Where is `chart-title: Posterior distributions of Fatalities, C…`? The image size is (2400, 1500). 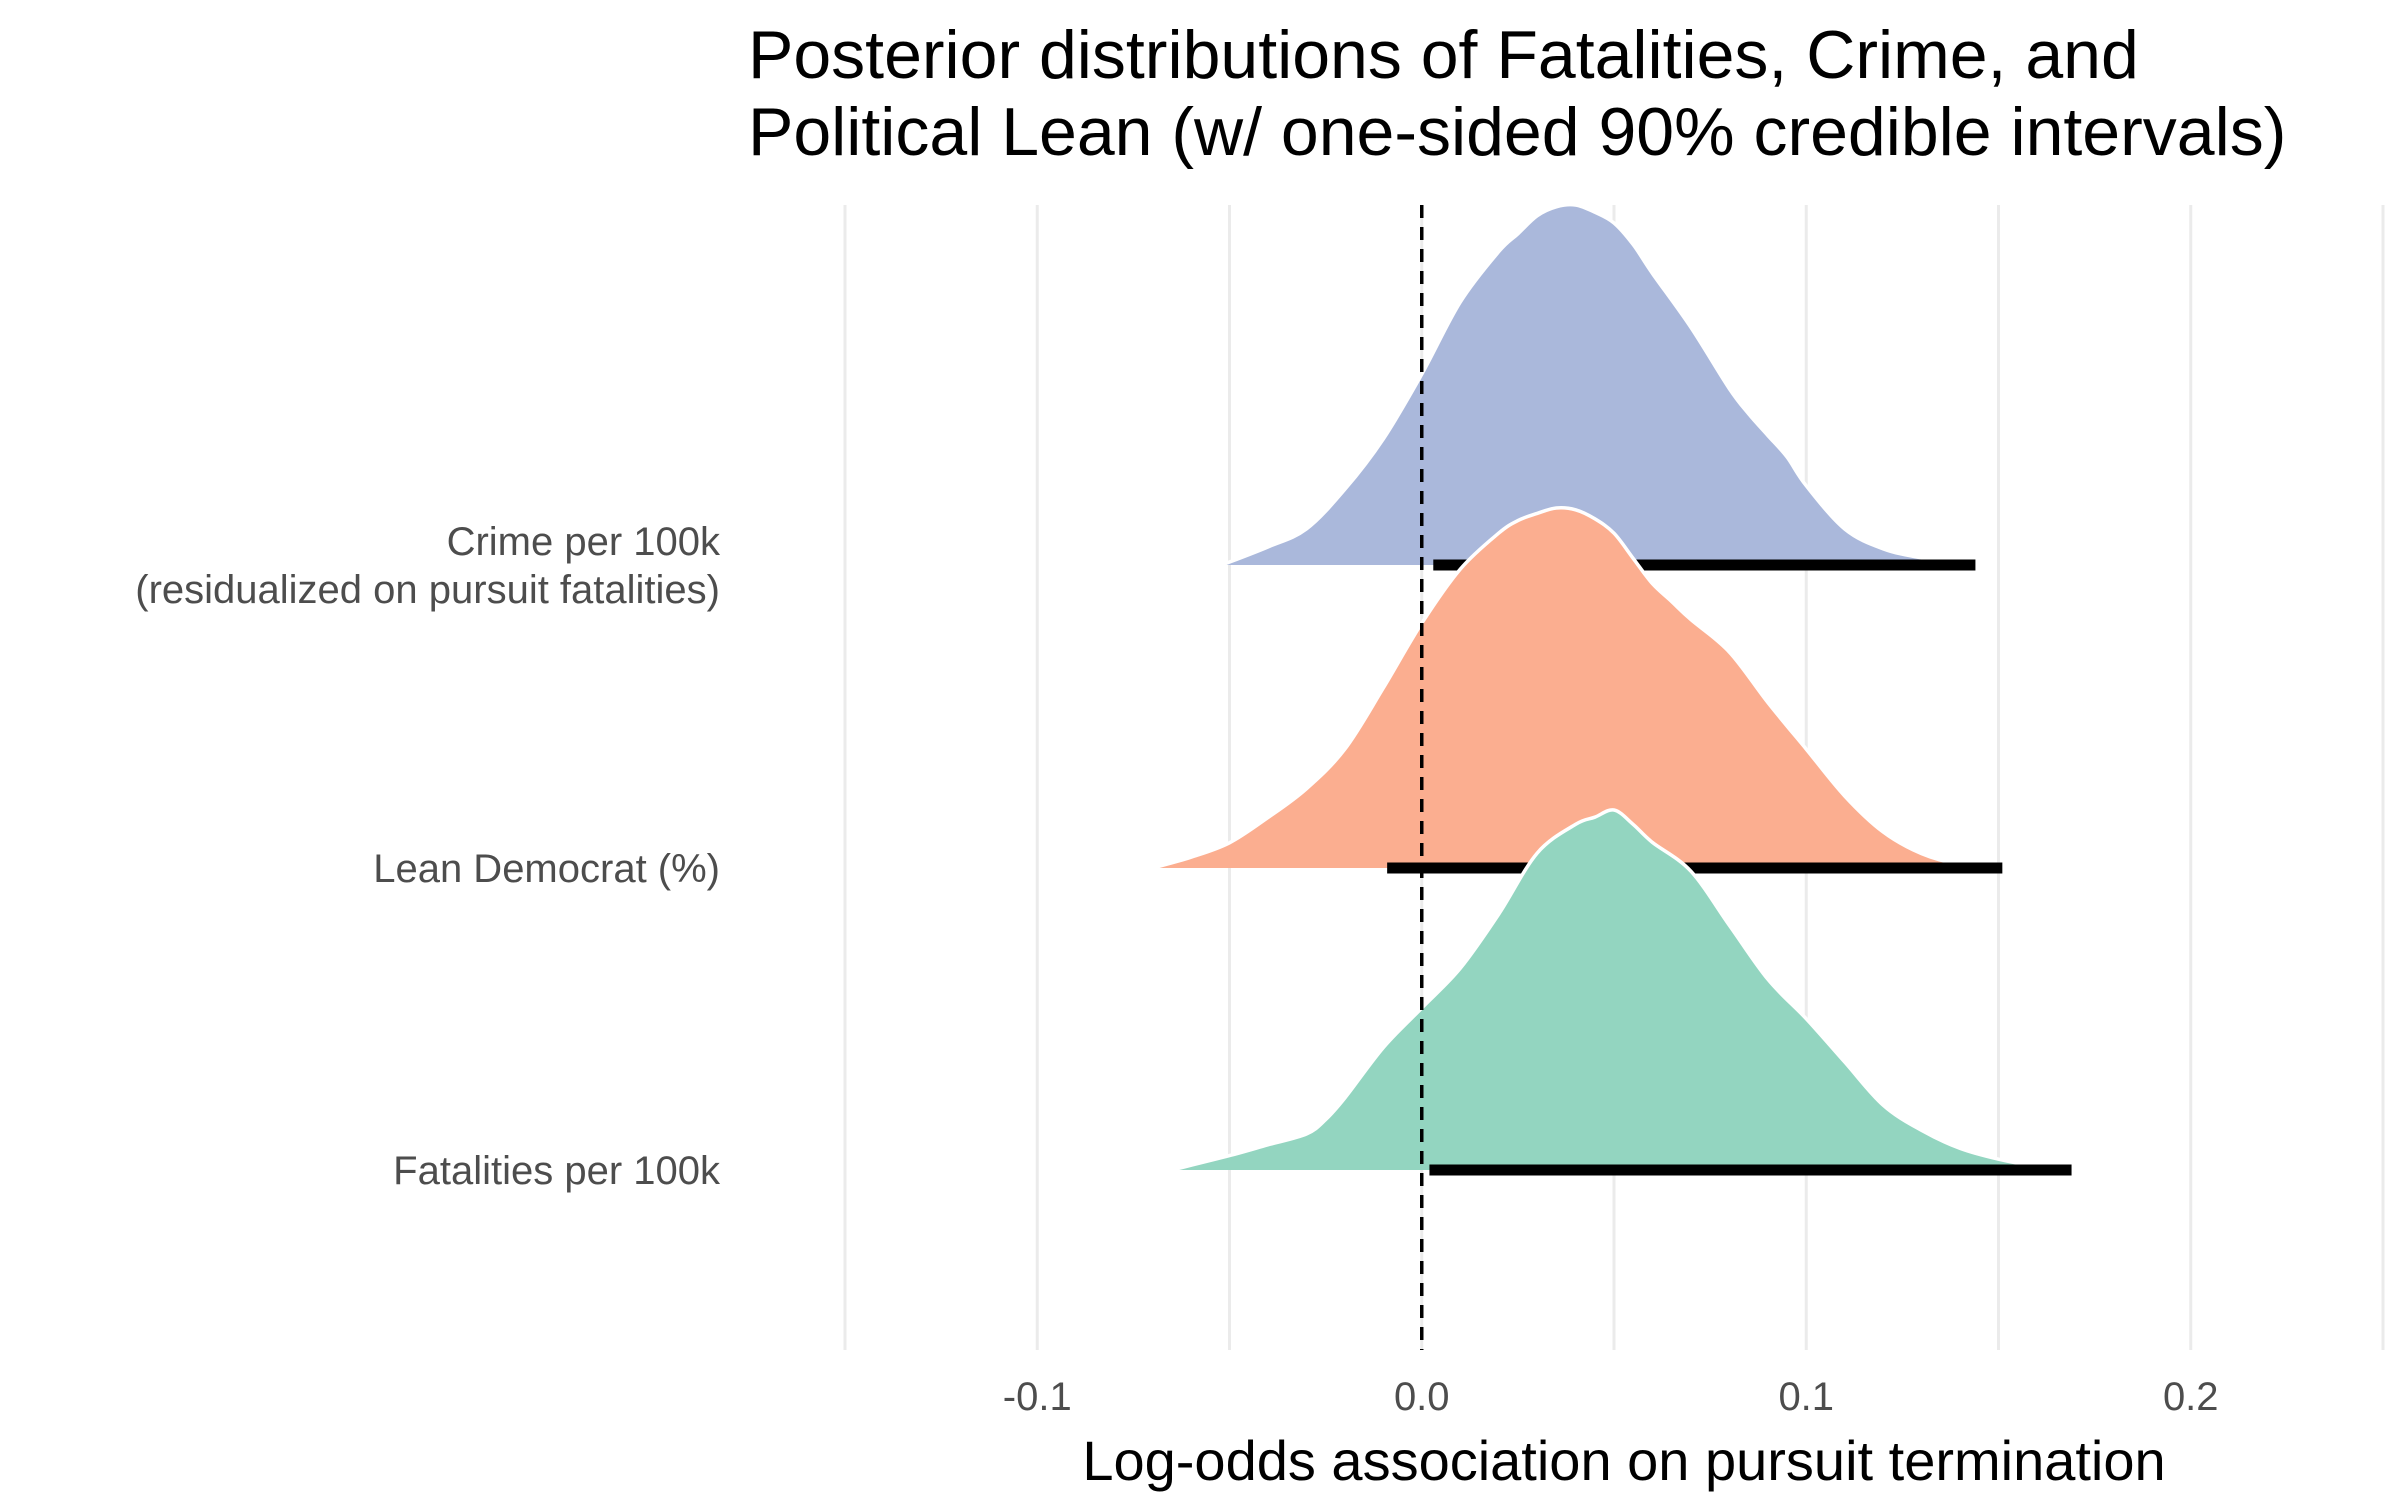
chart-title: Posterior distributions of Fatalities, C… is located at coordinates (1517, 93).